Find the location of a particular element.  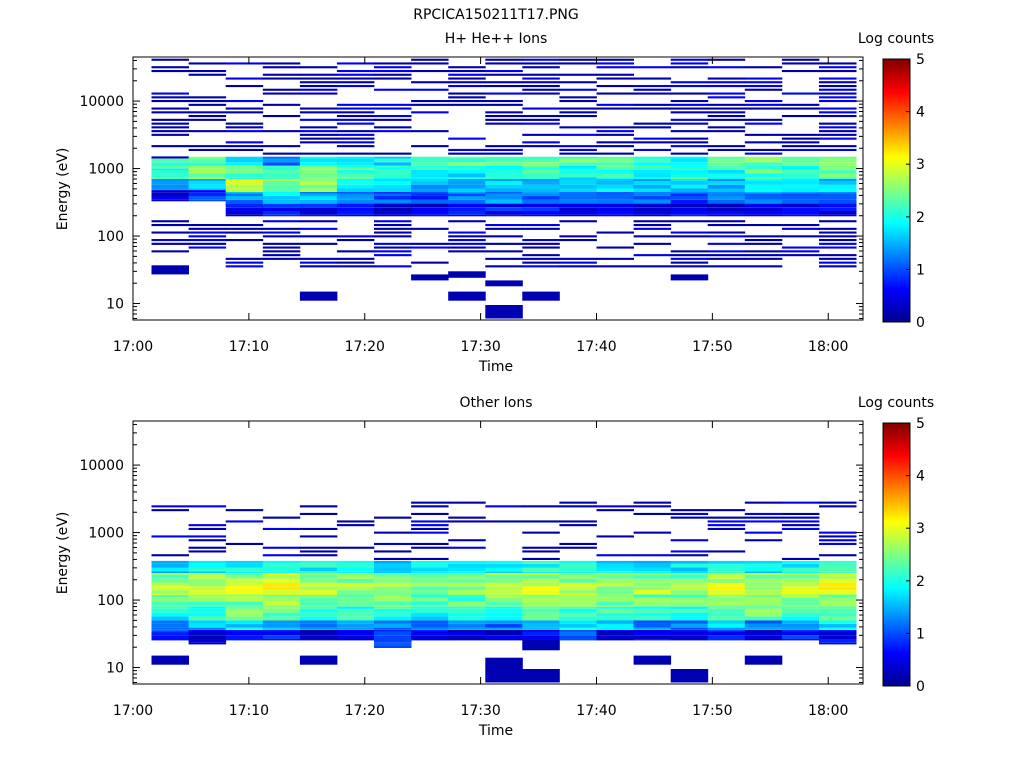

colorbar-tick-label: 1 is located at coordinates (920, 270).